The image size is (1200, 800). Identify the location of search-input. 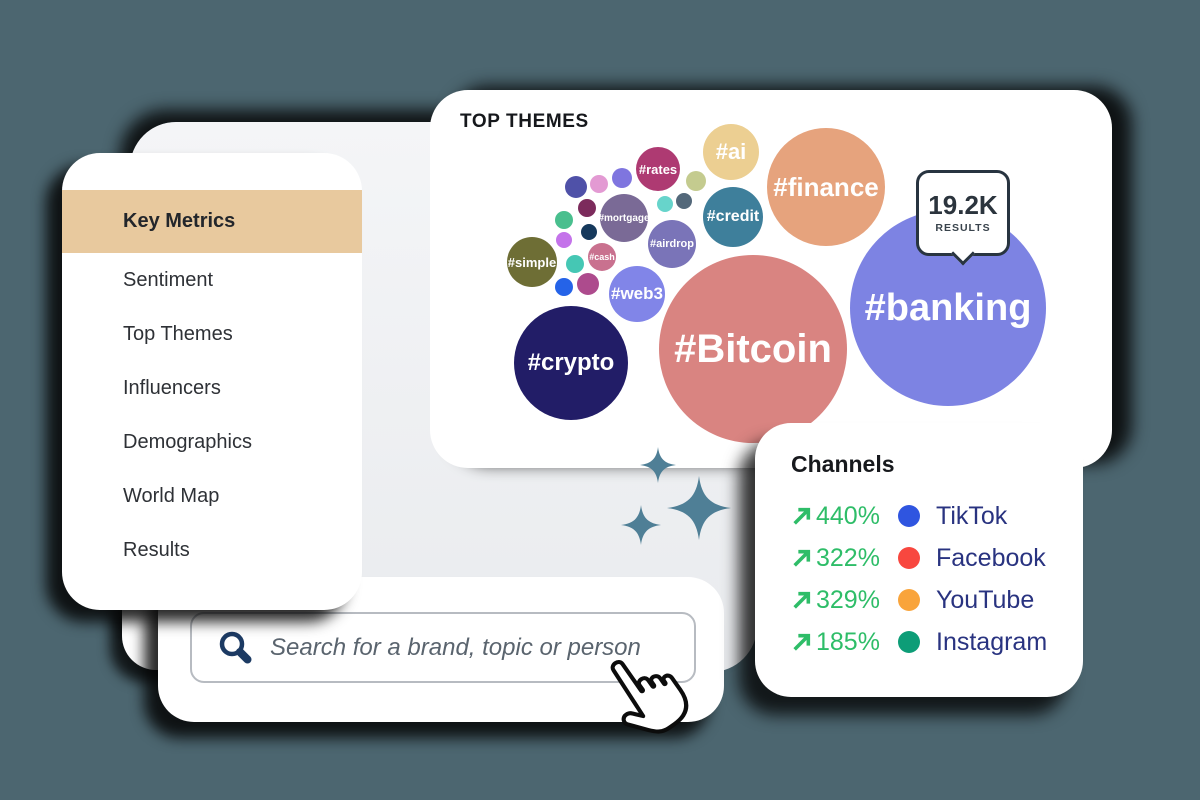
(443, 647).